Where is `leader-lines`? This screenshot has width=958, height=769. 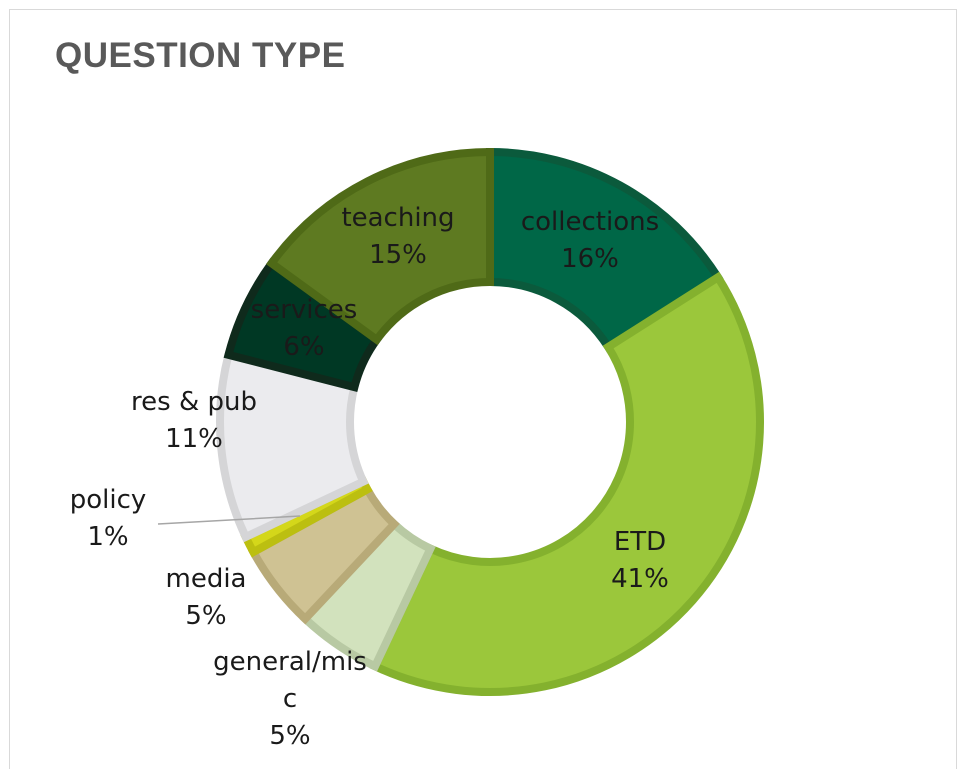 leader-lines is located at coordinates (229, 520).